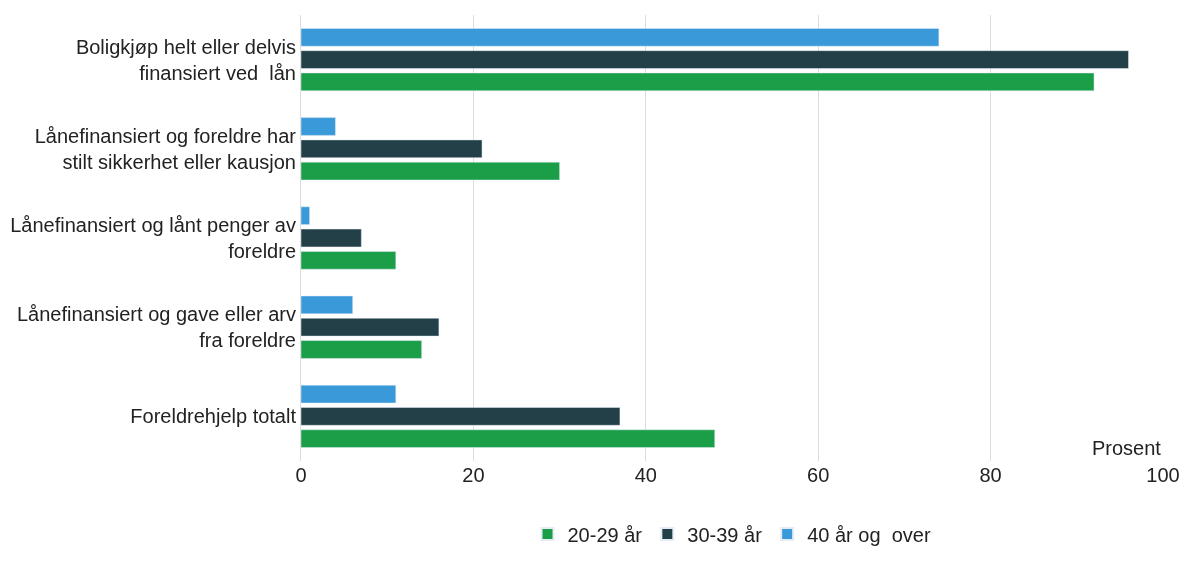  I want to click on legend-label: 30-39 år, so click(725, 534).